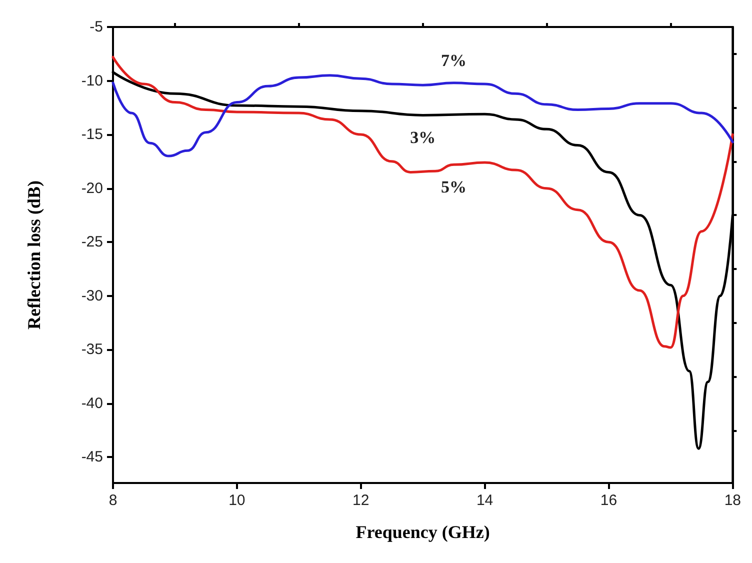 The height and width of the screenshot is (563, 752). Describe the element at coordinates (237, 500) in the screenshot. I see `x-tick-label: 10` at that location.